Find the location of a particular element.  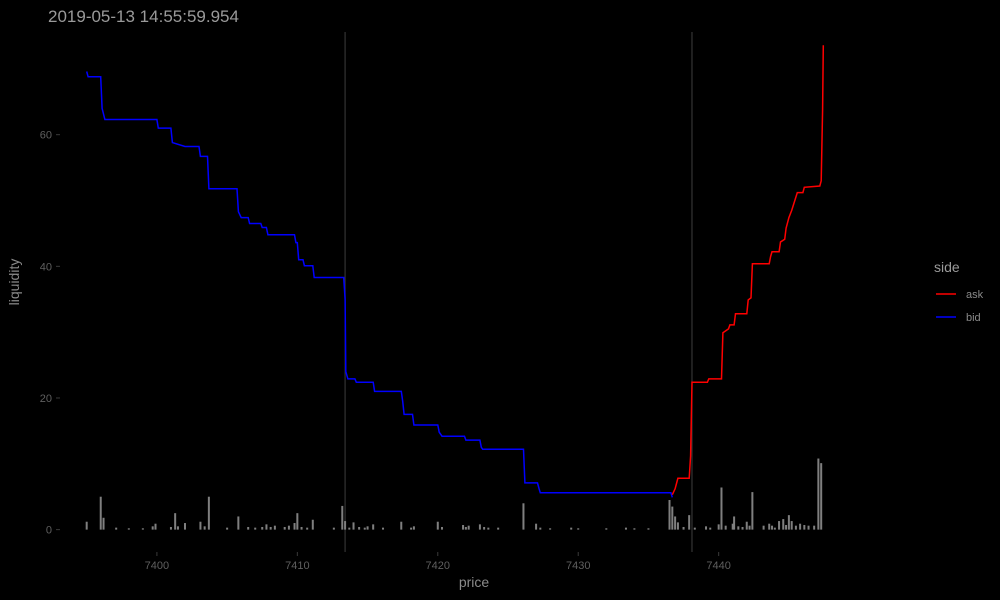

volume-bars is located at coordinates (454, 494).